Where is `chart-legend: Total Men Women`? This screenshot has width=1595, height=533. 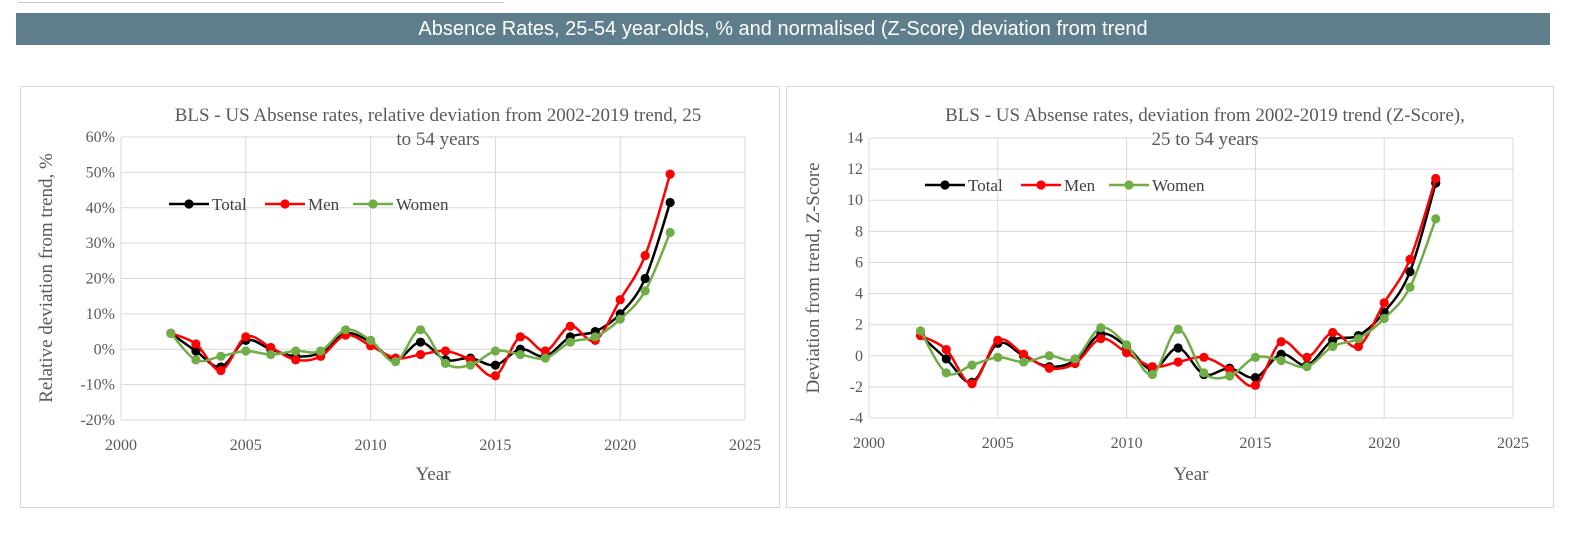
chart-legend: Total Men Women is located at coordinates (309, 204).